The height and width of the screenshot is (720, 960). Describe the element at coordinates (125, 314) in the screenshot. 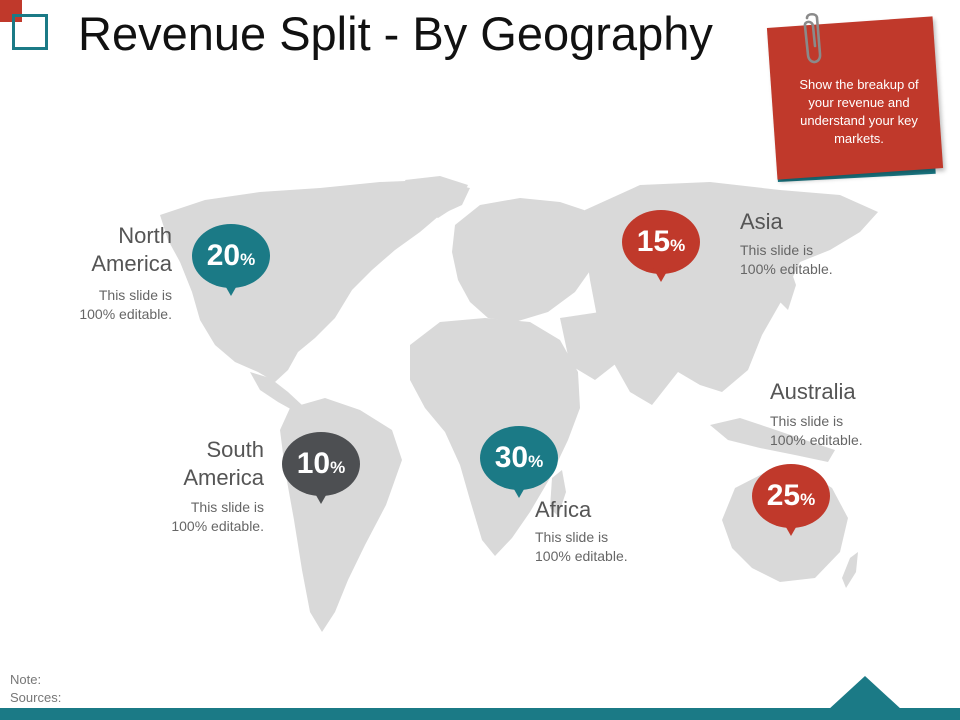

I see `north-america-desc-line2: 100% editable.` at that location.